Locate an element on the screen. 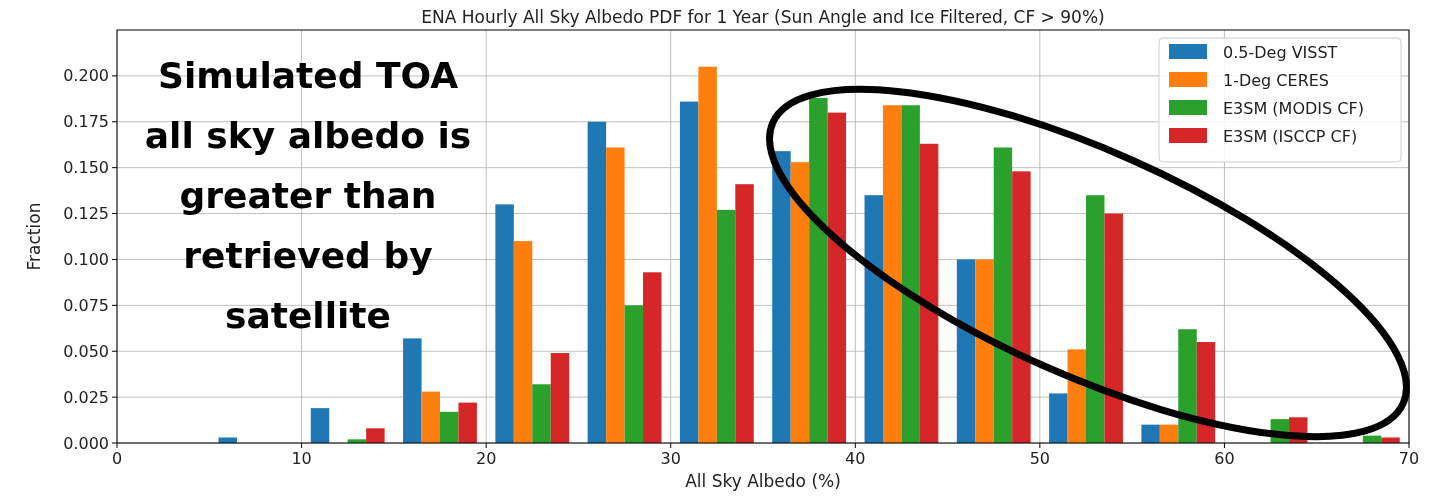 This screenshot has width=1437, height=499. x-tick-label: 70 is located at coordinates (1409, 458).